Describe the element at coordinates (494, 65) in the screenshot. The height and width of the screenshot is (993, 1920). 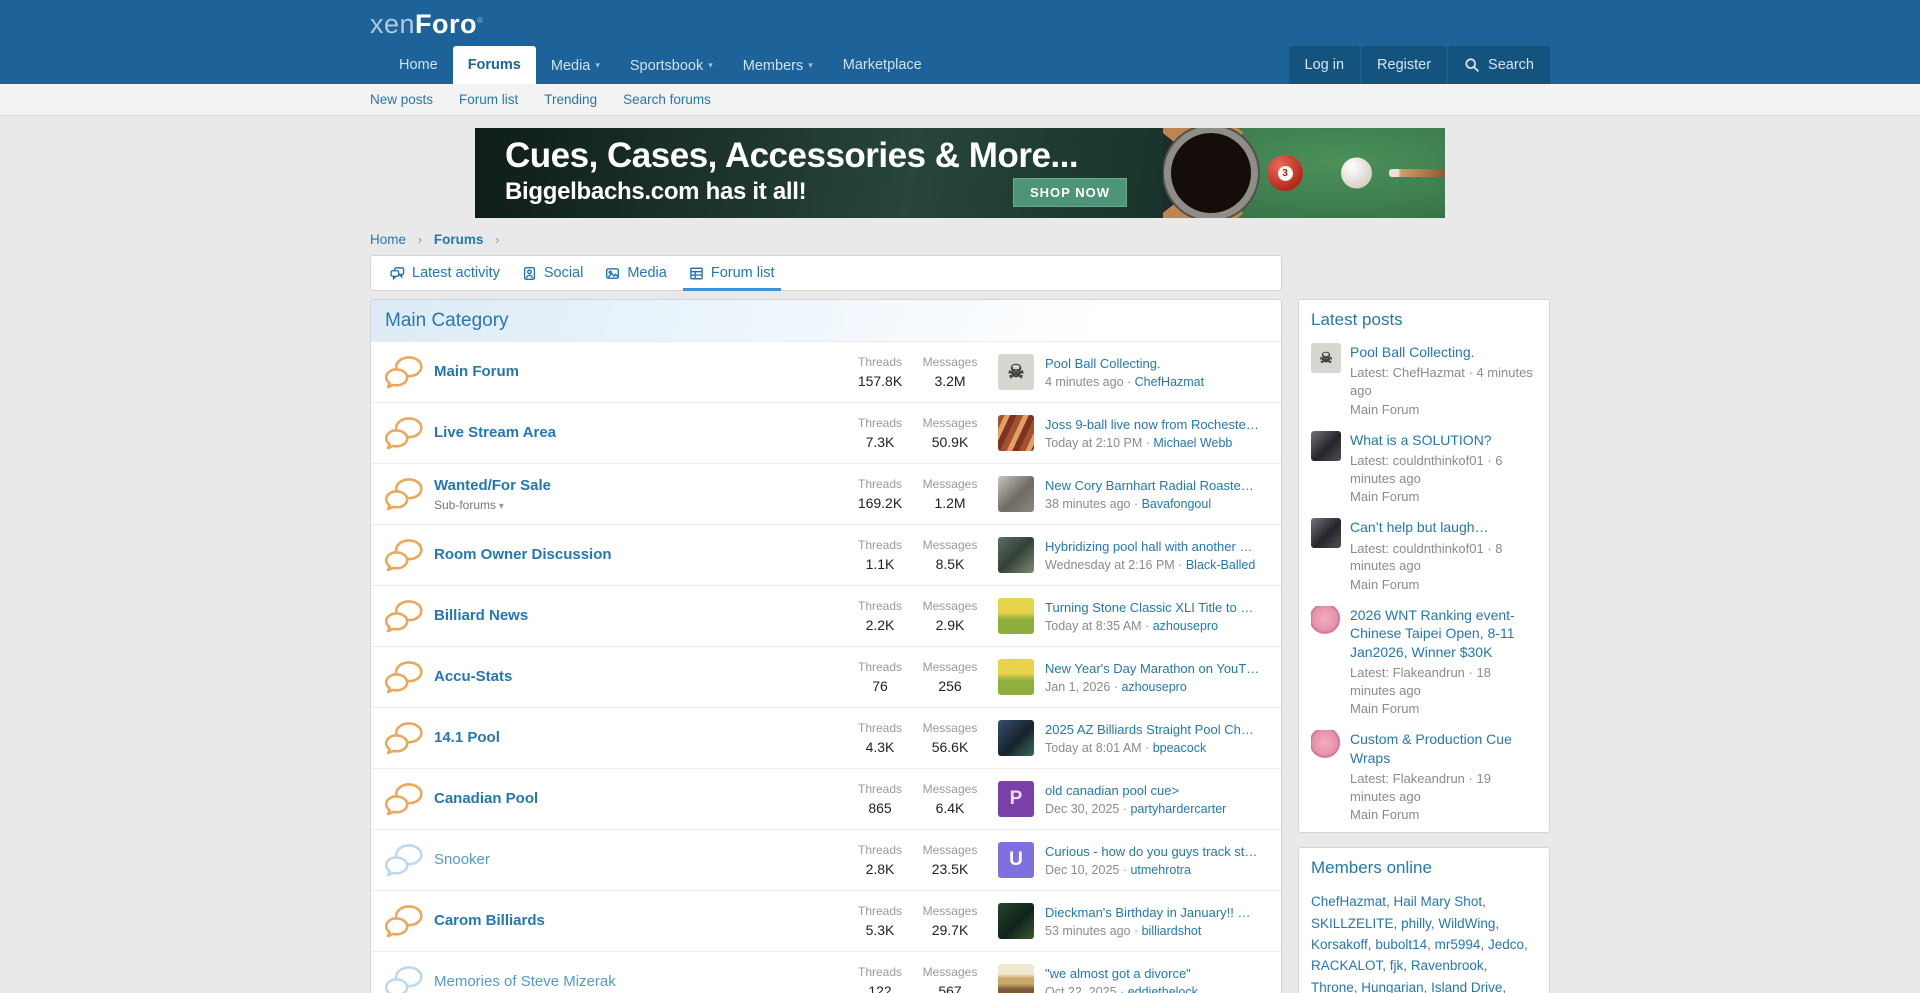
I see `nav-item-forums: Forums` at that location.